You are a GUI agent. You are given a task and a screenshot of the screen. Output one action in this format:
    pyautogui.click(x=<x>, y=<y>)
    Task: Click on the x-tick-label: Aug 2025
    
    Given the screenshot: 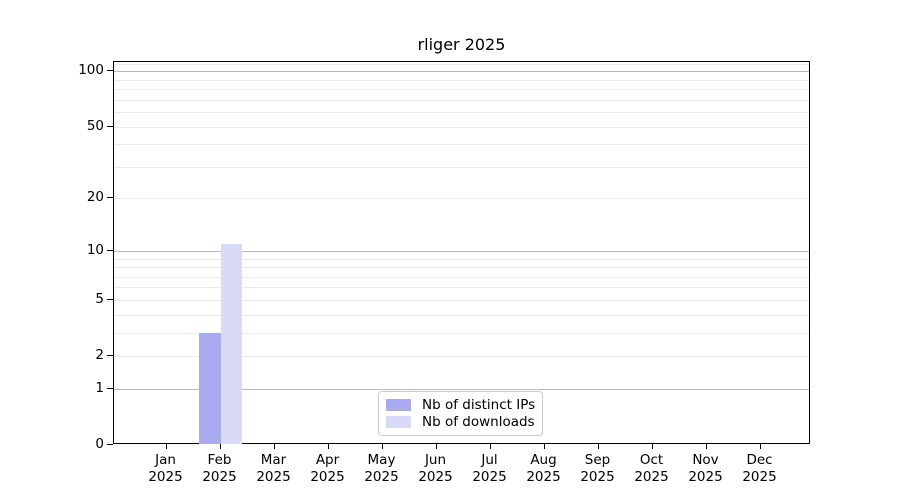 What is the action you would take?
    pyautogui.click(x=543, y=468)
    